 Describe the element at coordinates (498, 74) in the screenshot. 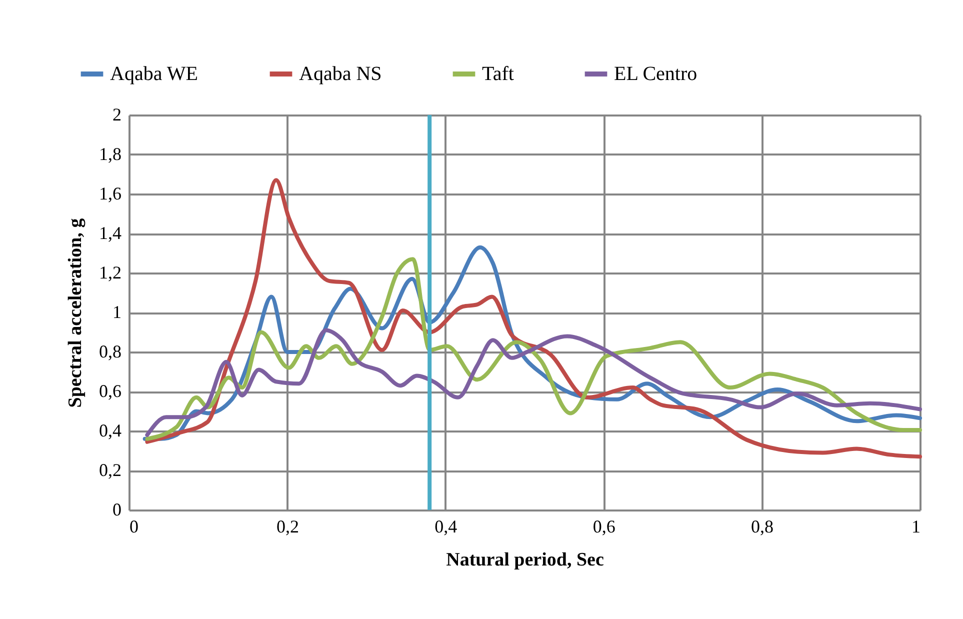

I see `legend-label: Taft` at that location.